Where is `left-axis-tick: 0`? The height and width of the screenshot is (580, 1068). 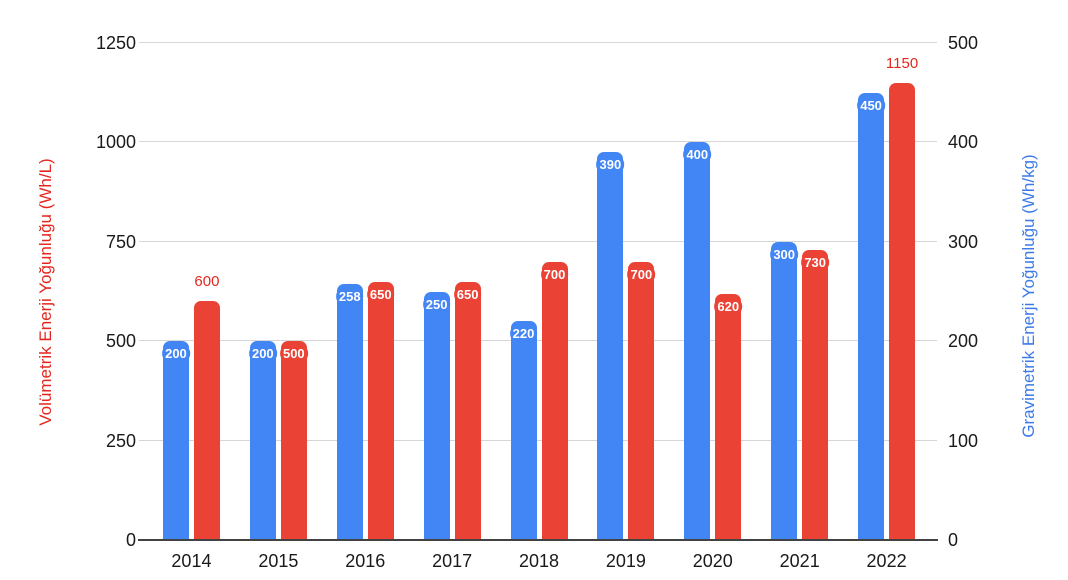
left-axis-tick: 0 is located at coordinates (130, 540).